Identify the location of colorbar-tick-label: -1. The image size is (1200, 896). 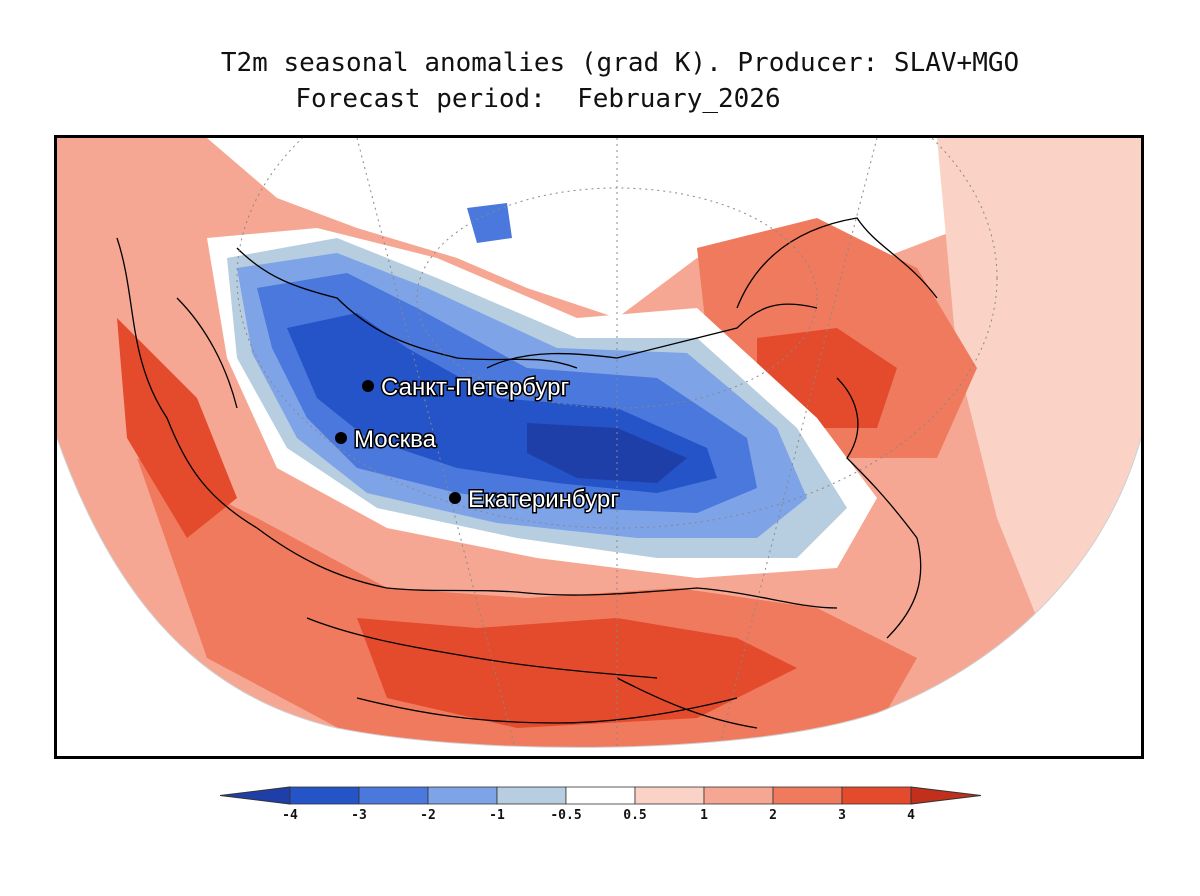
(497, 815).